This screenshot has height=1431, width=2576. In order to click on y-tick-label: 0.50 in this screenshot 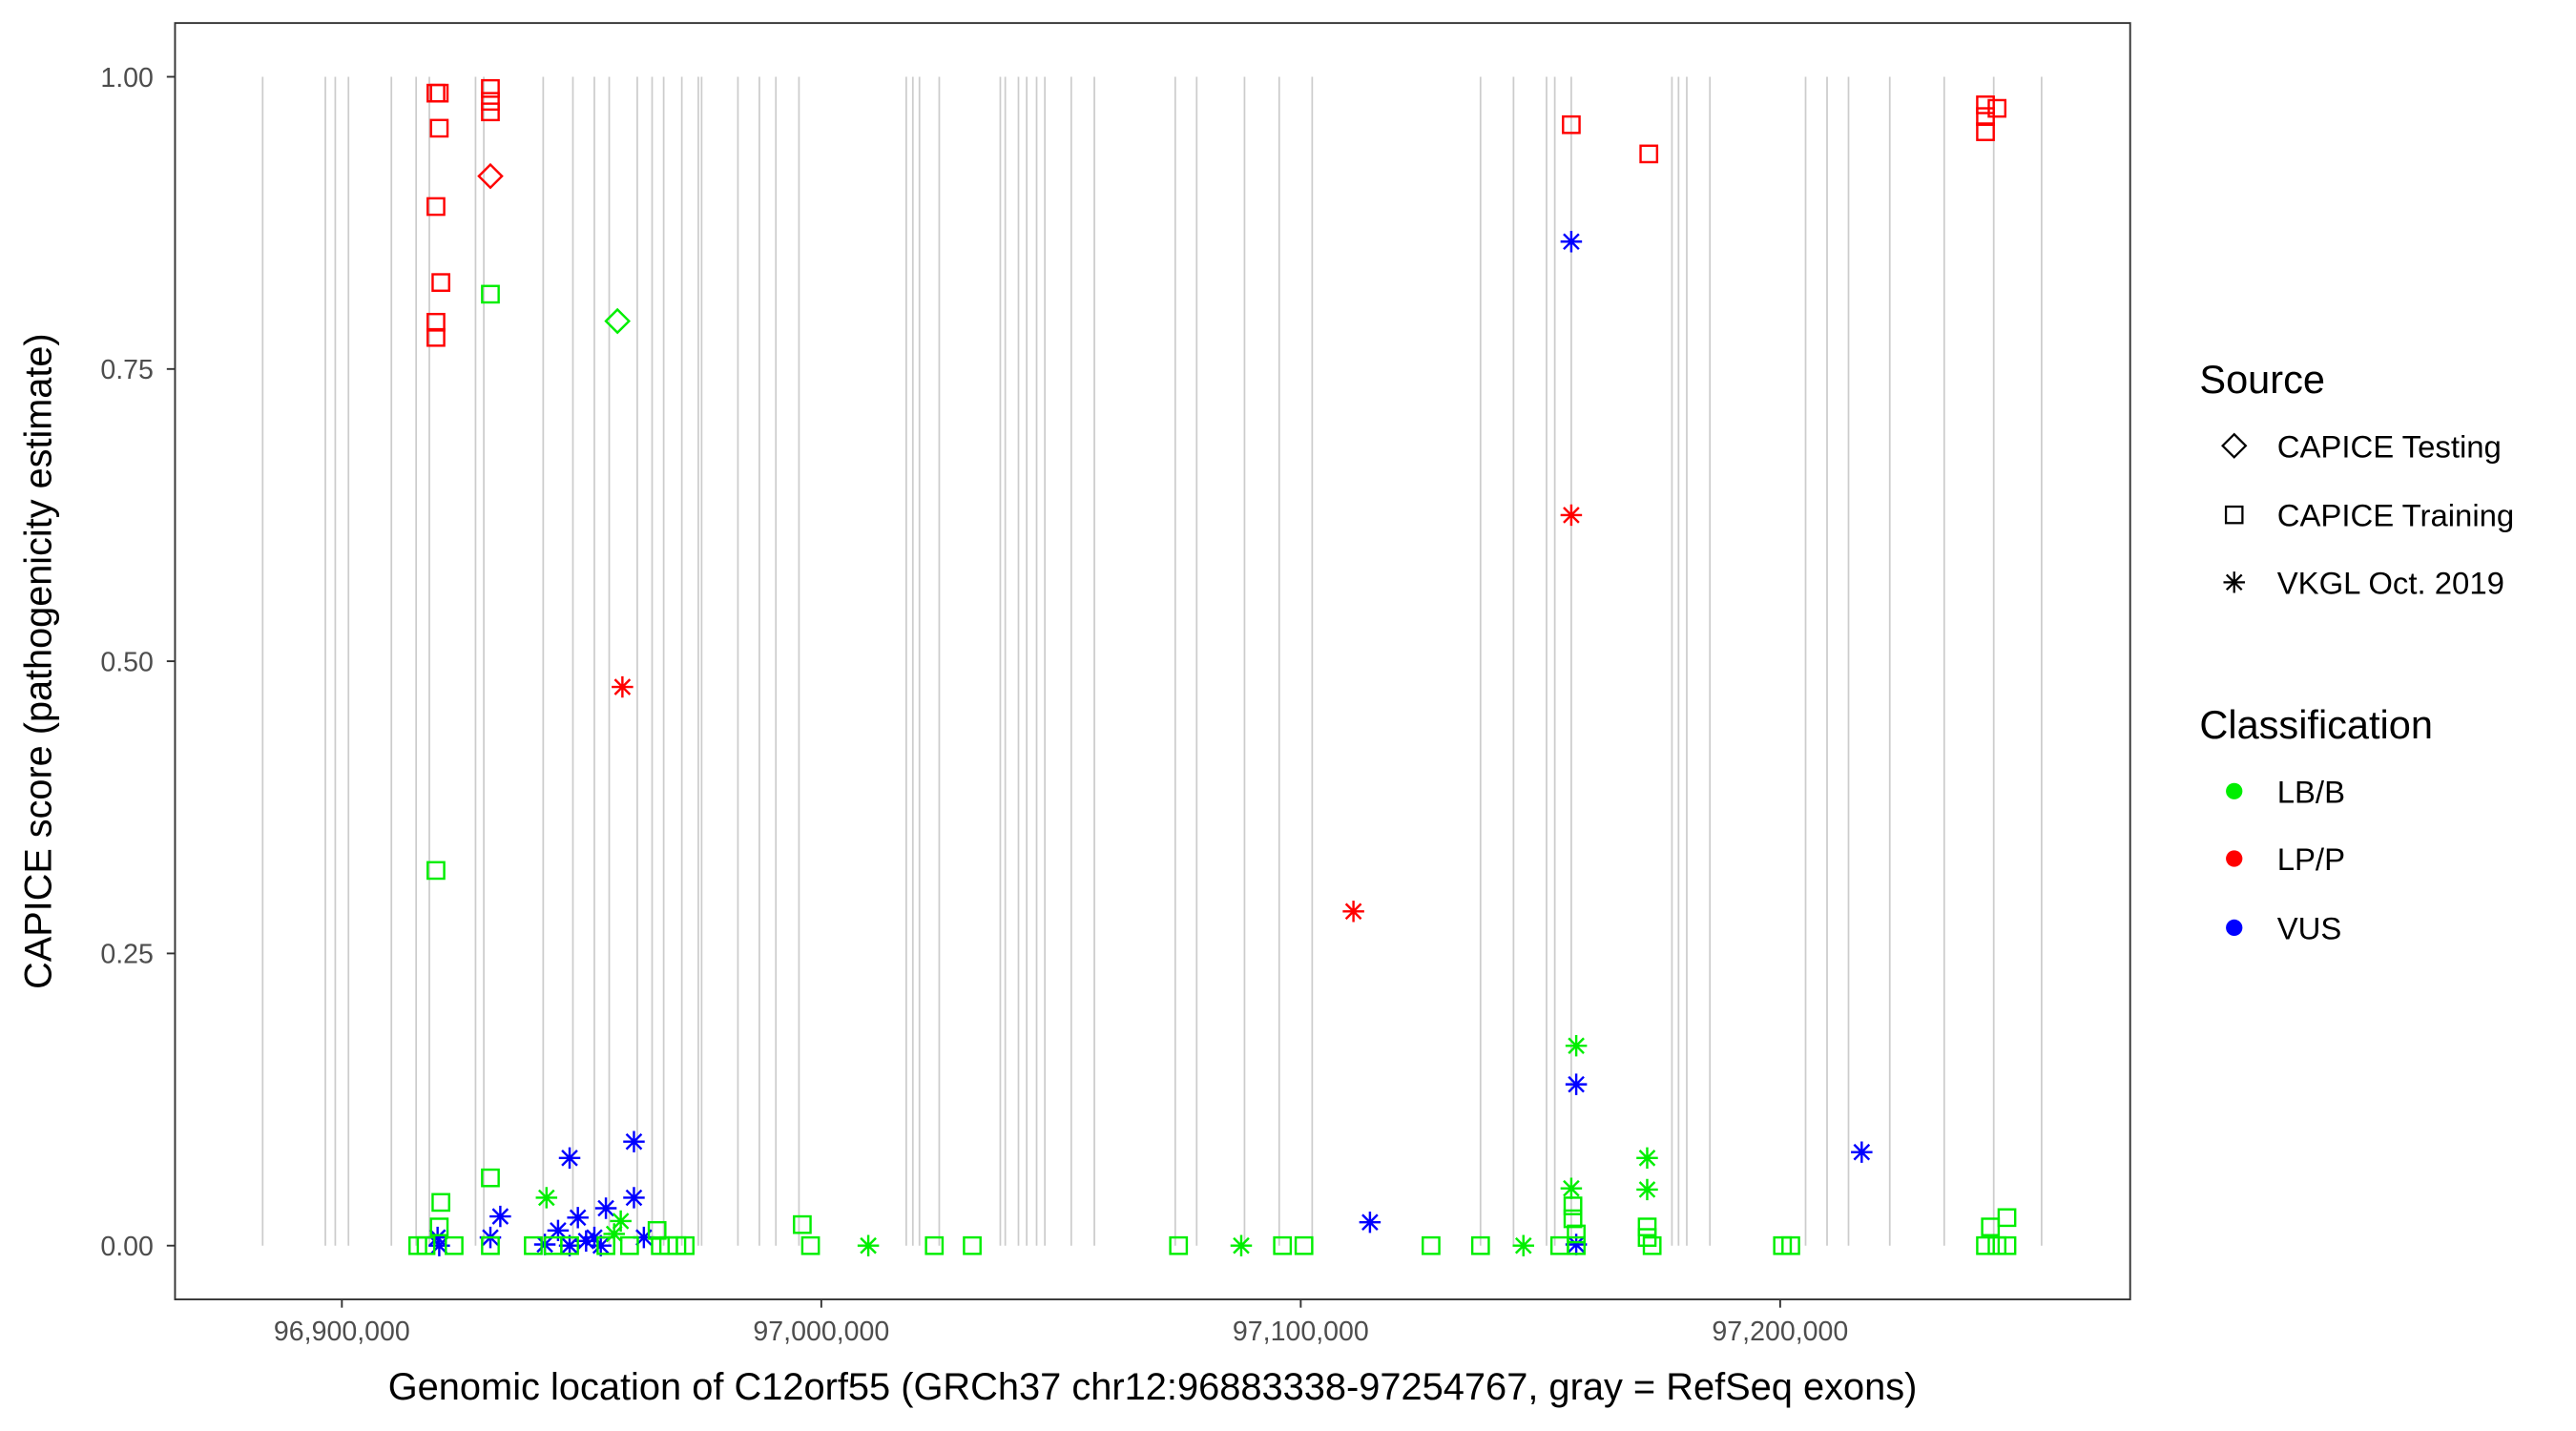, I will do `click(127, 662)`.